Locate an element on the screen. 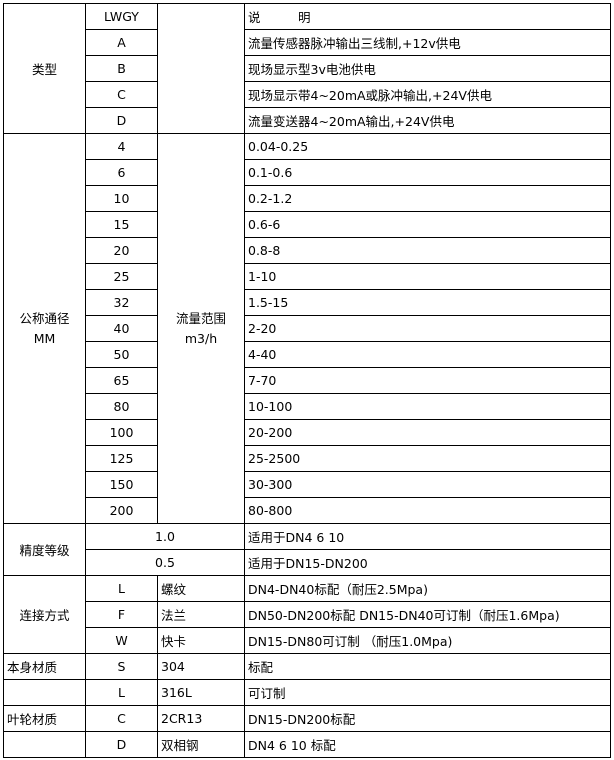 The height and width of the screenshot is (760, 614). type-code: D is located at coordinates (121, 120).